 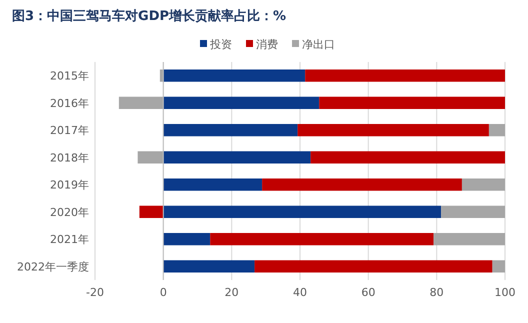 What do you see at coordinates (69, 131) in the screenshot?
I see `y-tick-label: 2017年` at bounding box center [69, 131].